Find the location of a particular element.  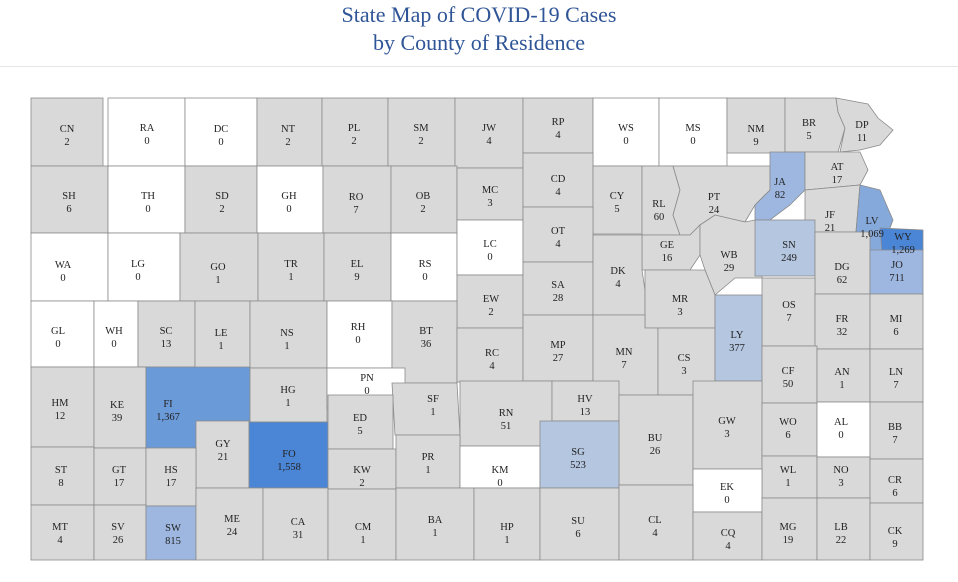

county-sd is located at coordinates (221, 199).